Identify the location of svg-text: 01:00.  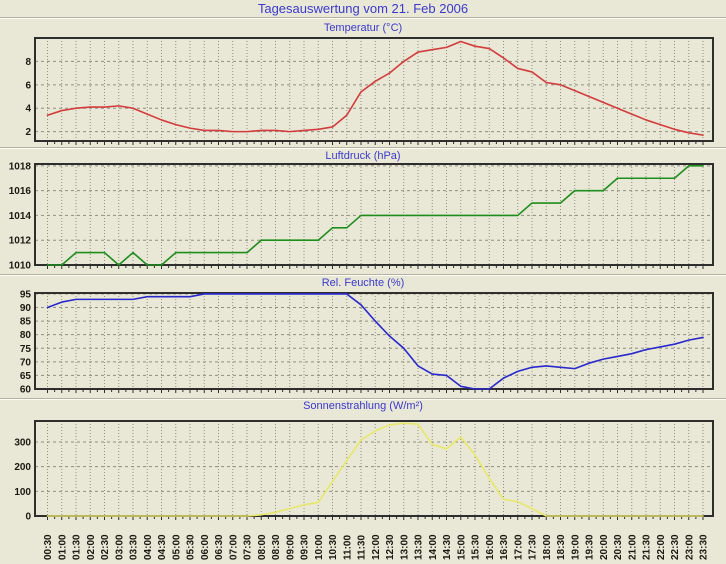
(62, 547).